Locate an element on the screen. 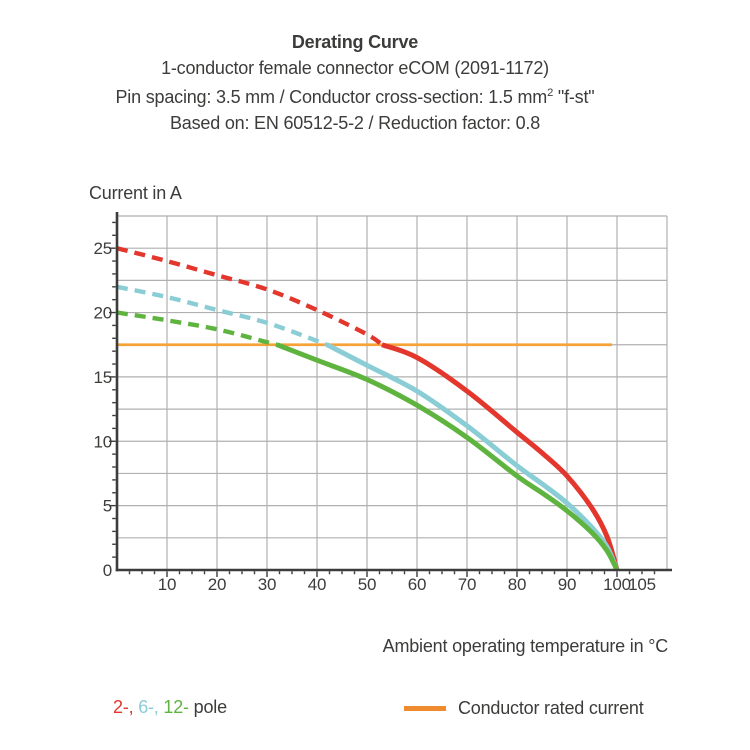 This screenshot has width=750, height=750. x-tick-label: 100 is located at coordinates (617, 584).